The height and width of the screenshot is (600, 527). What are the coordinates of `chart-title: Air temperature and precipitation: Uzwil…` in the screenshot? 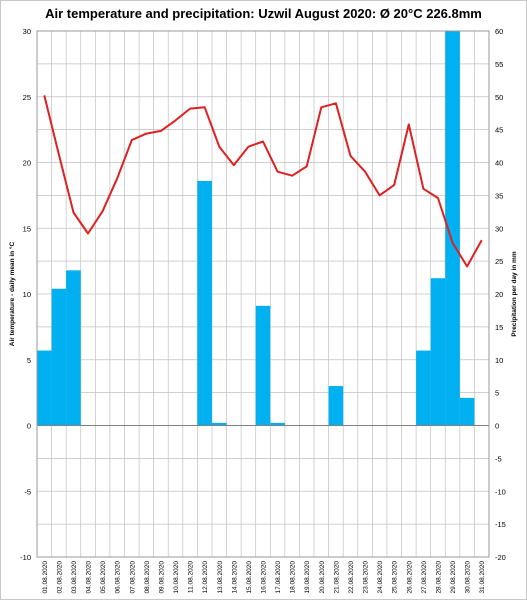 It's located at (263, 13).